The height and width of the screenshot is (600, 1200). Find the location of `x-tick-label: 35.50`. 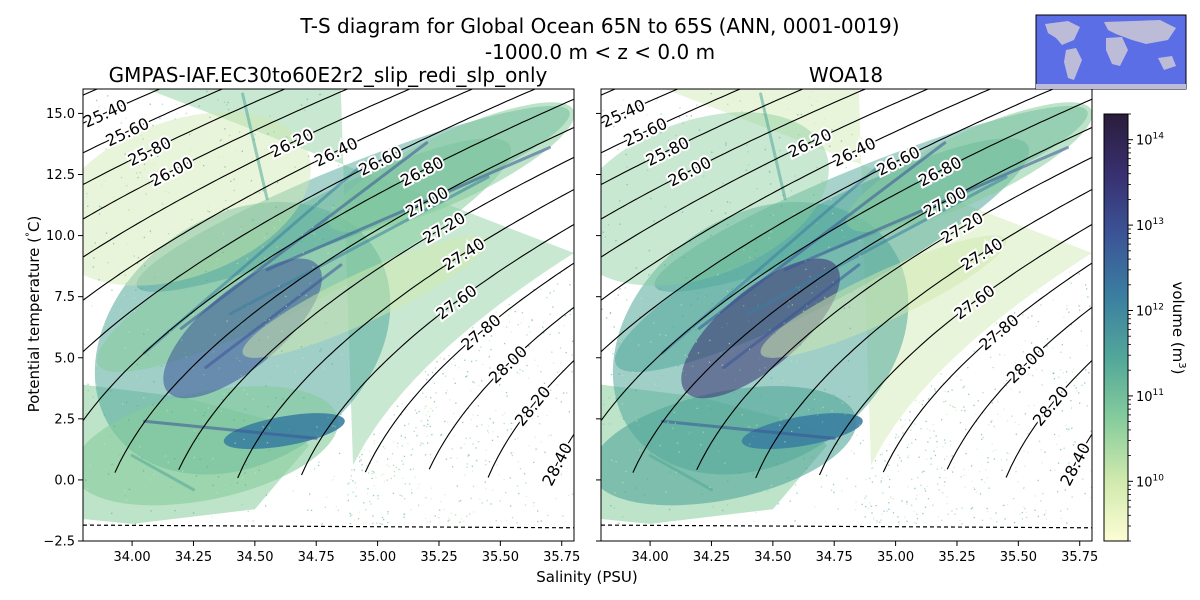

x-tick-label: 35.50 is located at coordinates (500, 557).